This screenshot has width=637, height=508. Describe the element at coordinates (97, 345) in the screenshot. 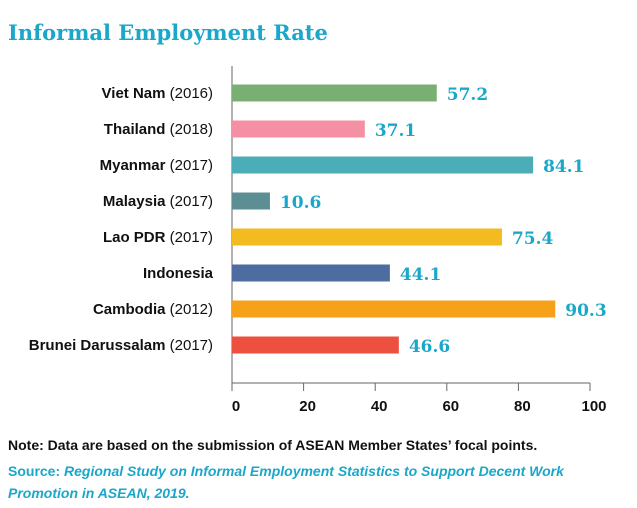

I see `category-name: Brunei Darussalam` at that location.